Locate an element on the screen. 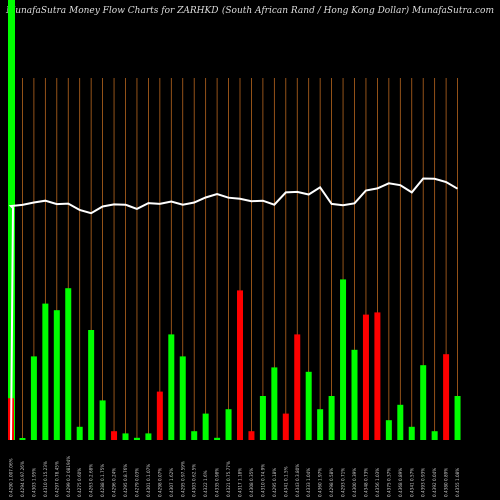 Image resolution: width=500 pixels, height=500 pixels. x-tick-label: 0.4380 0.89% is located at coordinates (446, 482).